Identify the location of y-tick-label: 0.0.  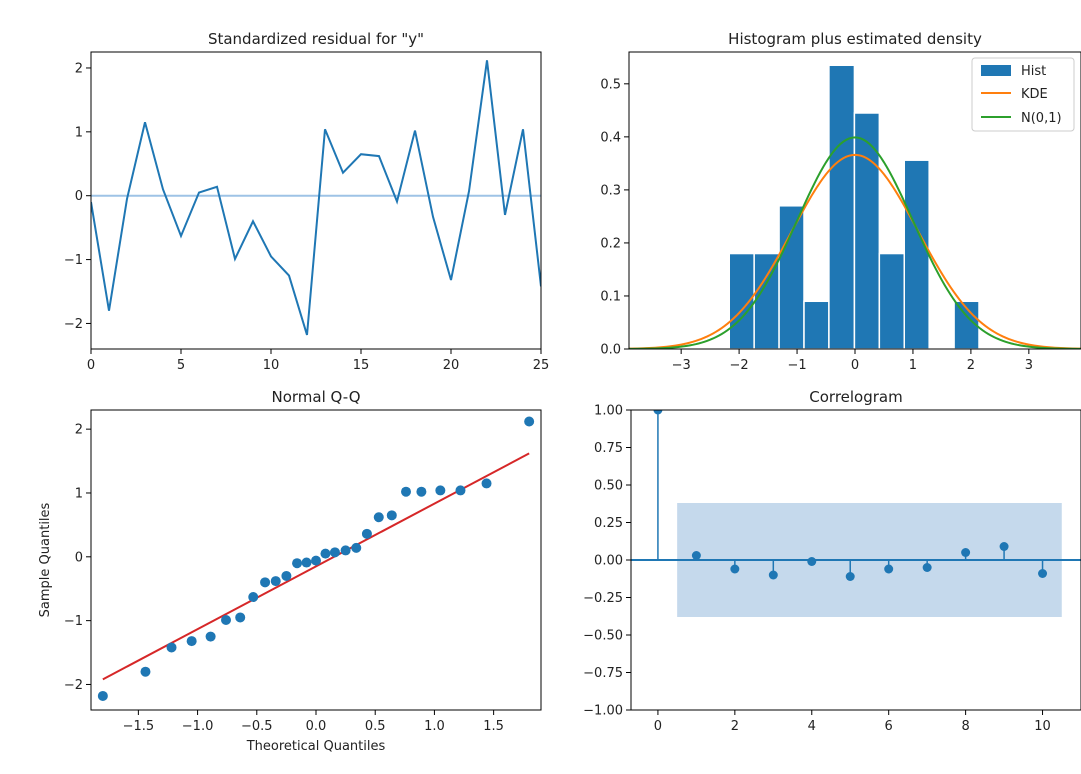
(610, 350).